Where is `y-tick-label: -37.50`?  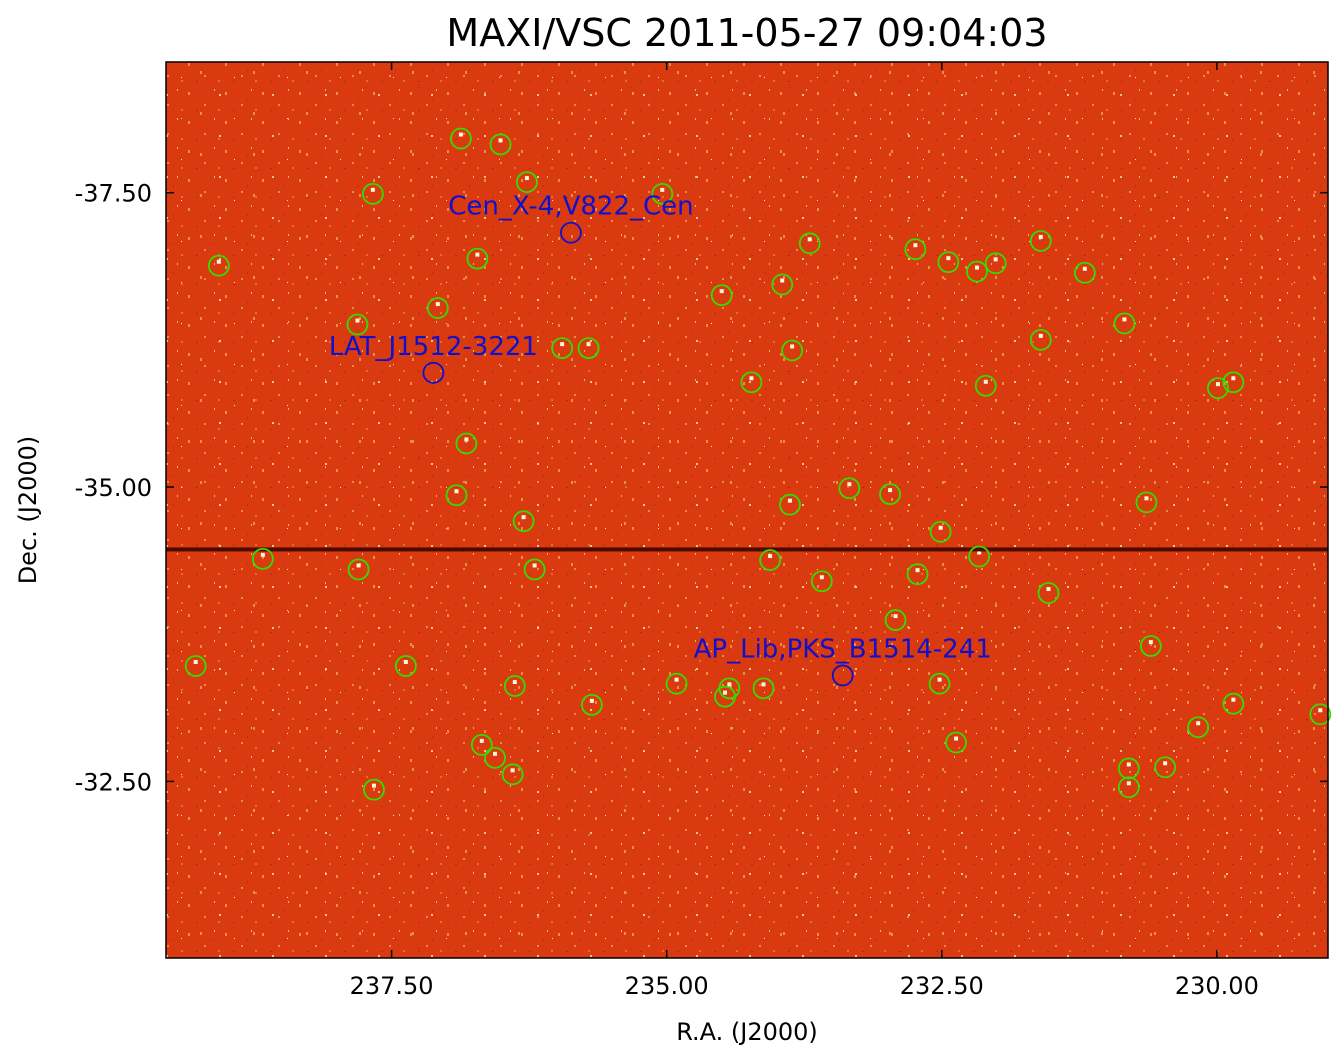
y-tick-label: -37.50 is located at coordinates (113, 194).